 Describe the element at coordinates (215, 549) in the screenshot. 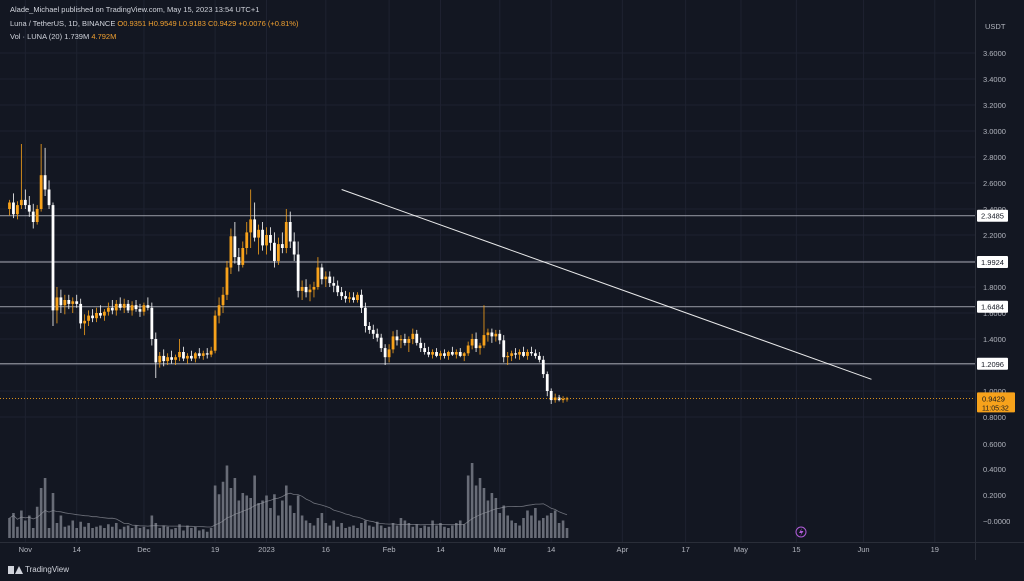

I see `x-tick-label: 19` at that location.